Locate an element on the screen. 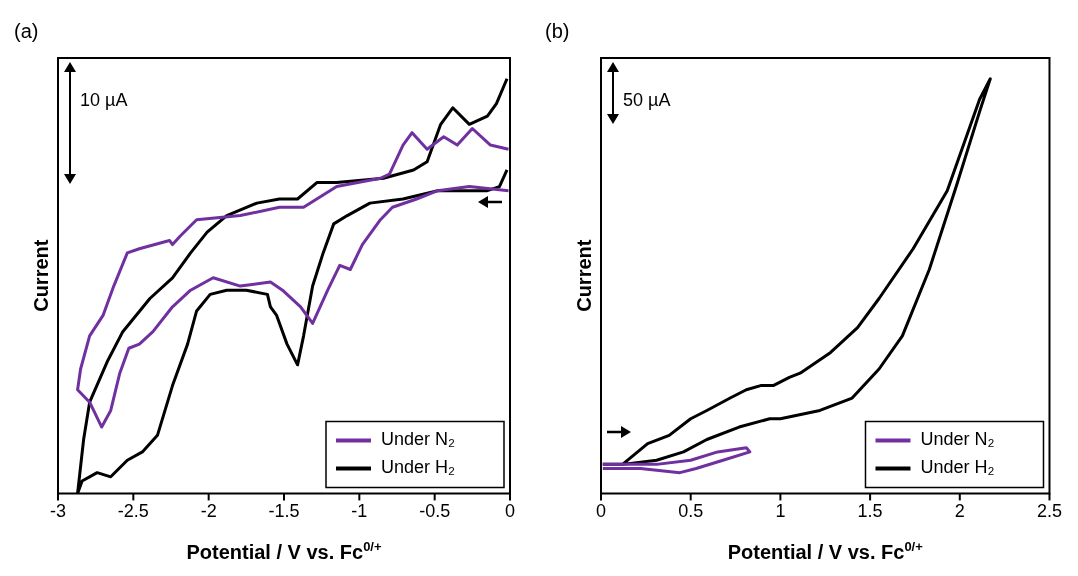  annotation: 10 µA is located at coordinates (104, 100).